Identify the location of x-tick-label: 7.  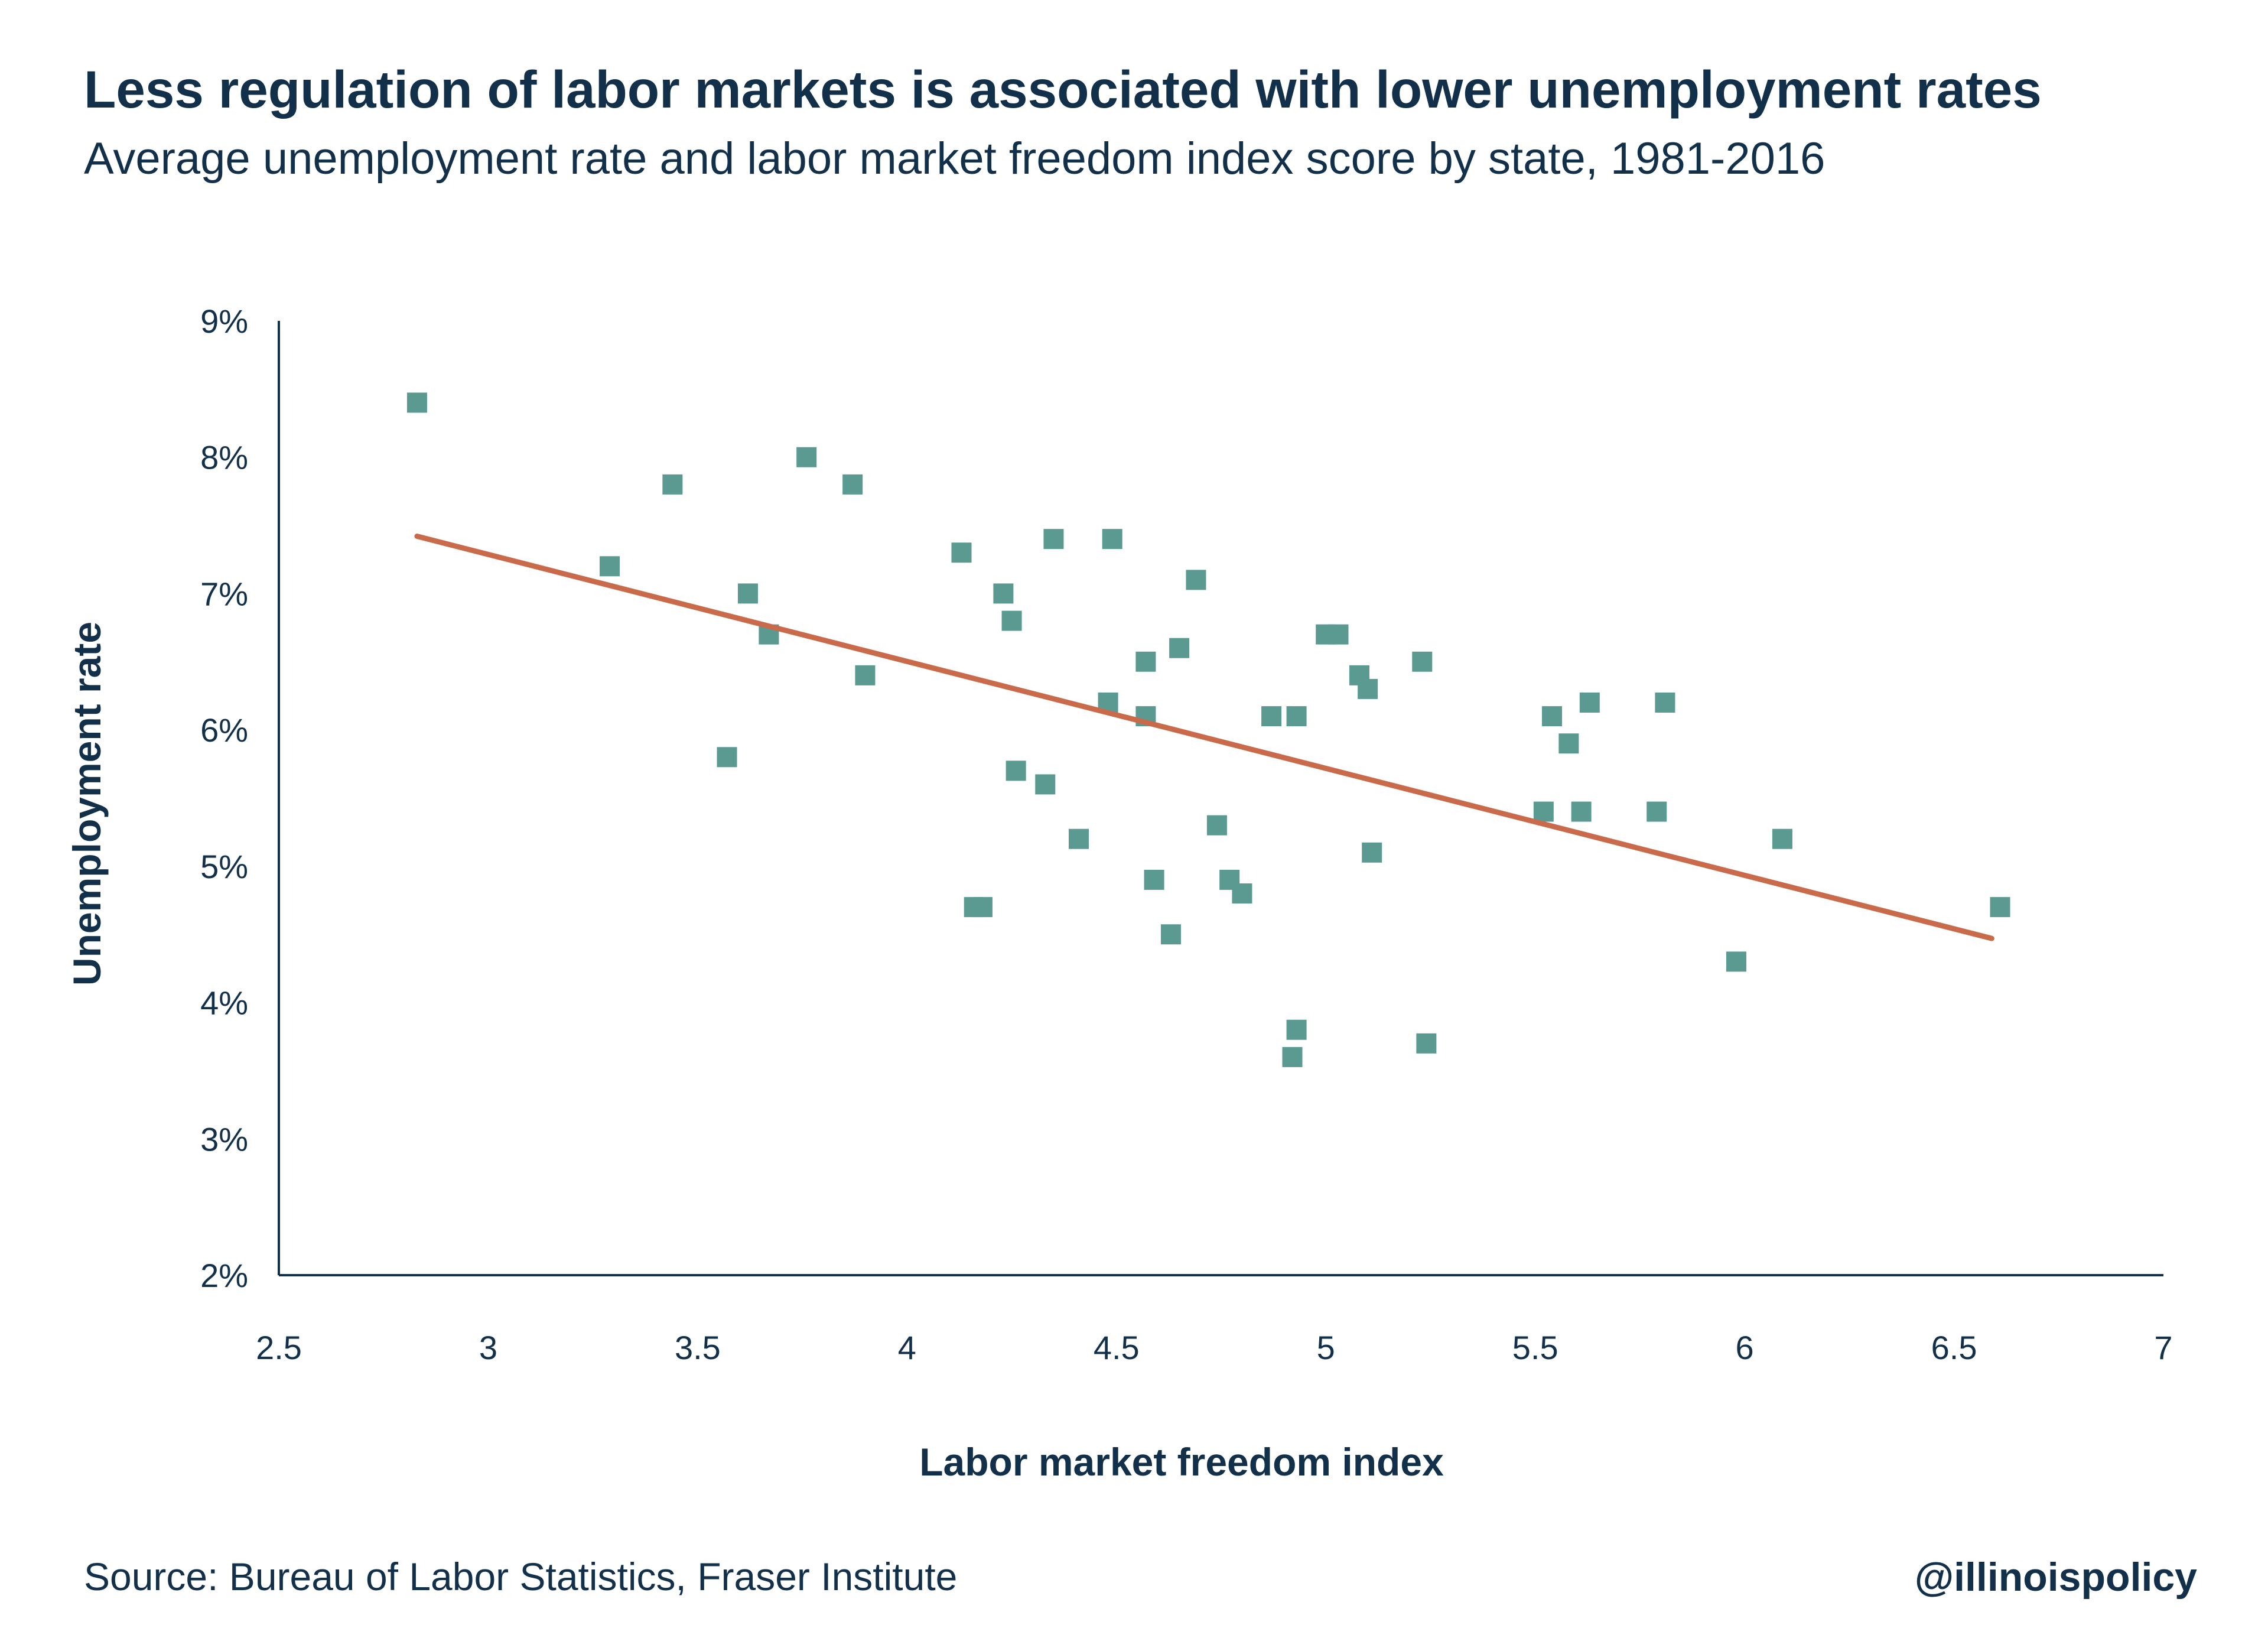
(2163, 1347).